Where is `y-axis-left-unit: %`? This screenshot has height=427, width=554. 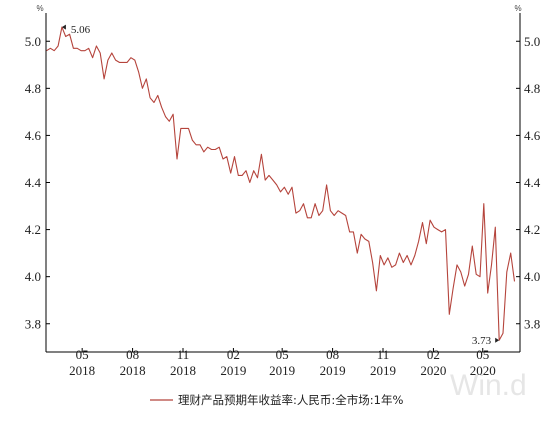 y-axis-left-unit: % is located at coordinates (39, 8).